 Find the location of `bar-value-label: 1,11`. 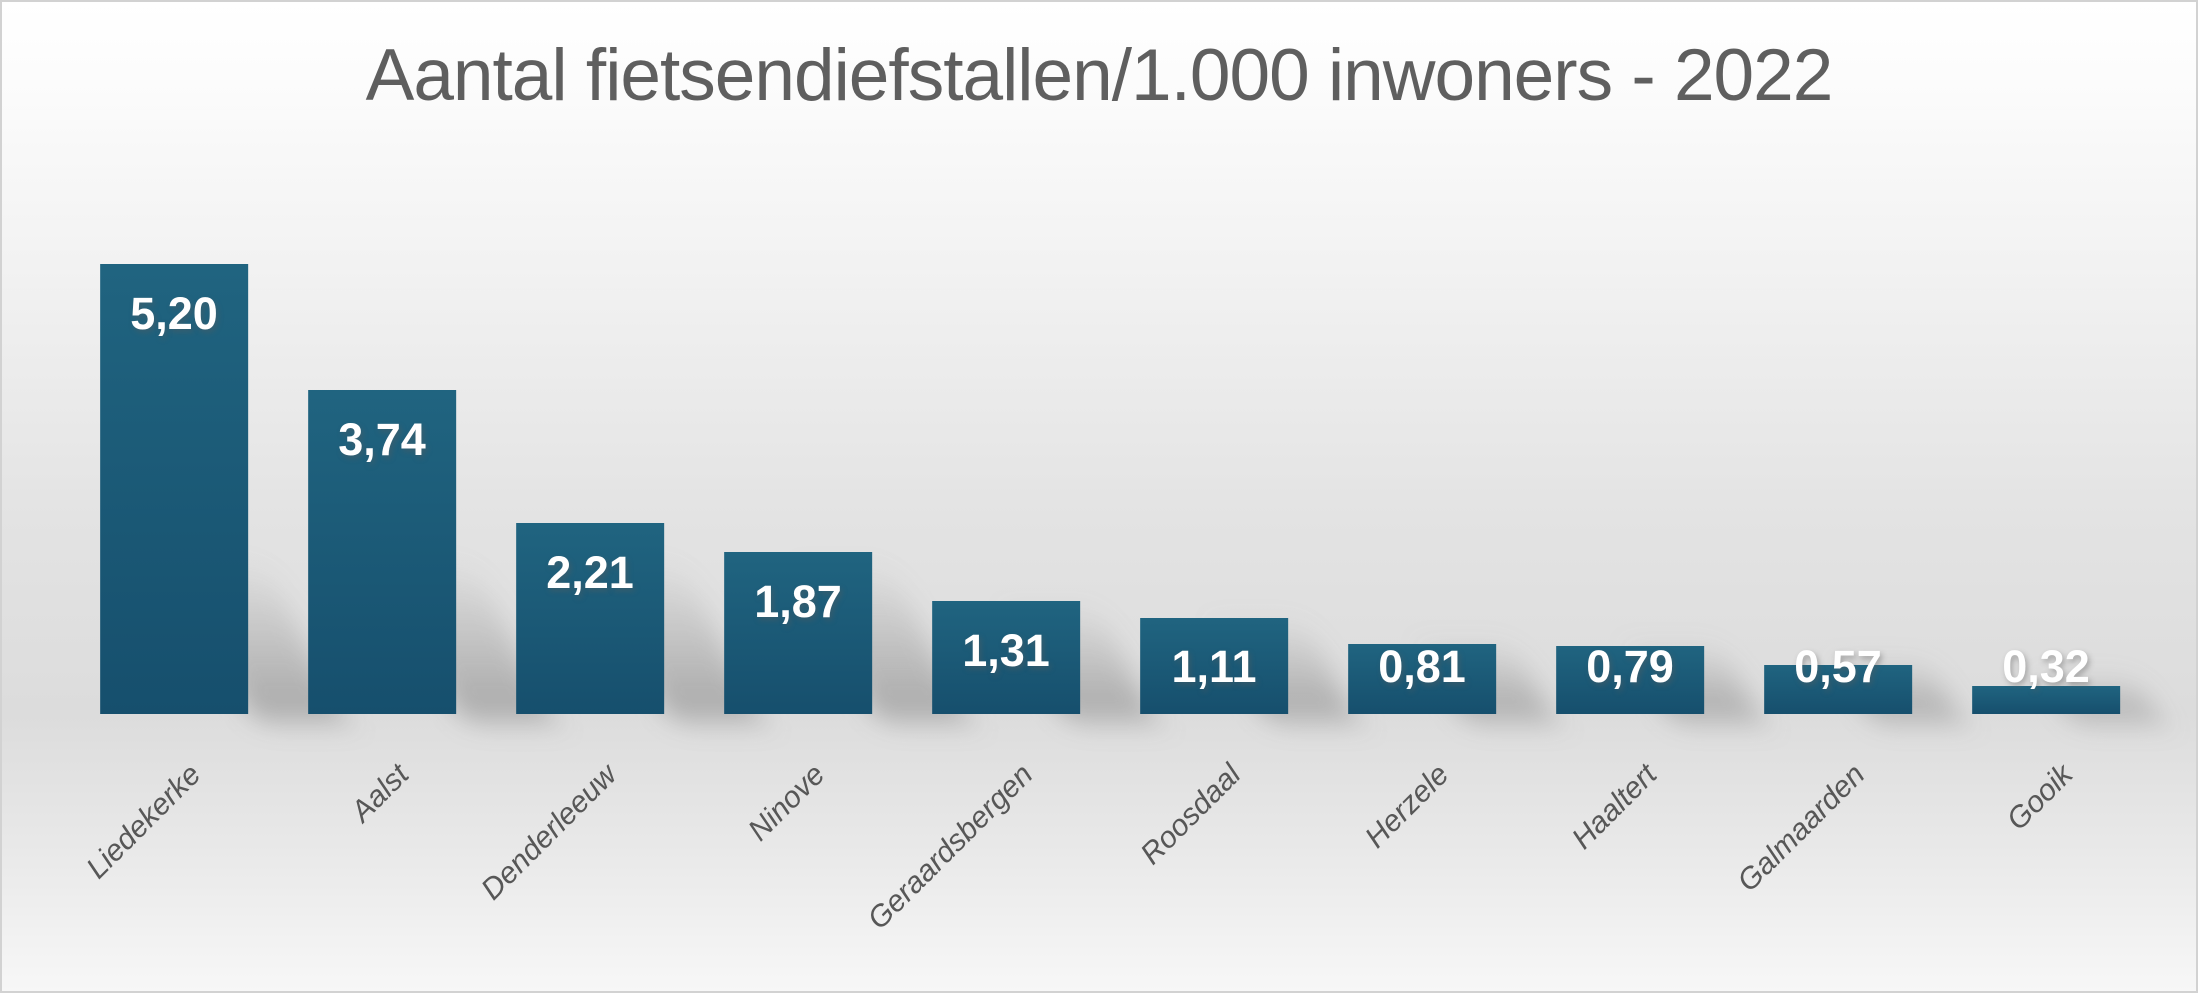

bar-value-label: 1,11 is located at coordinates (1214, 666).